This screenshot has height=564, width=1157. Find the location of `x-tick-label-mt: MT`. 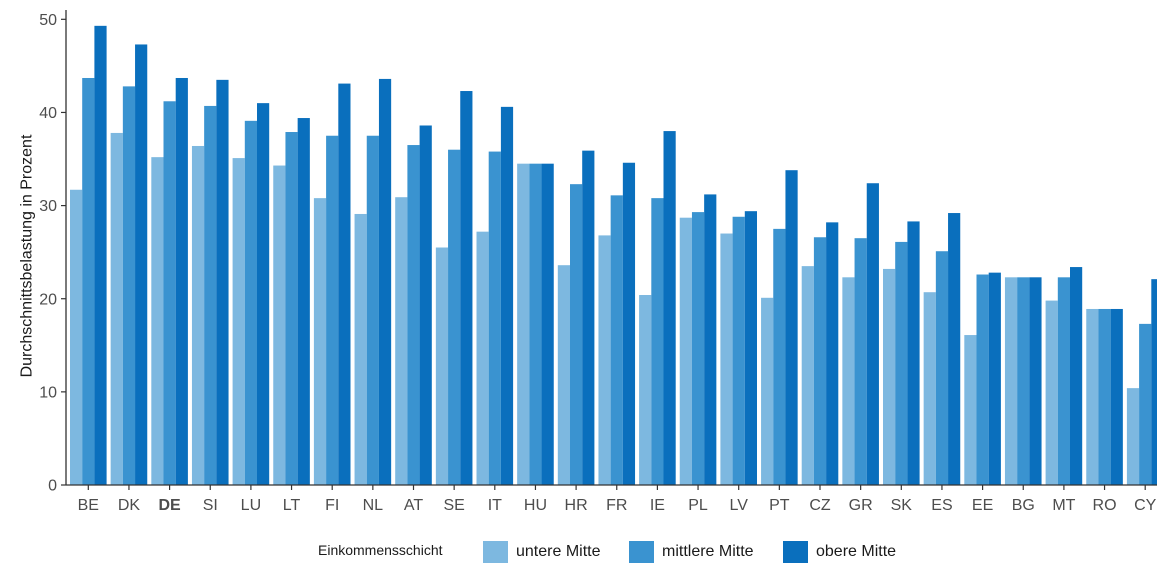

x-tick-label-mt: MT is located at coordinates (1063, 505).